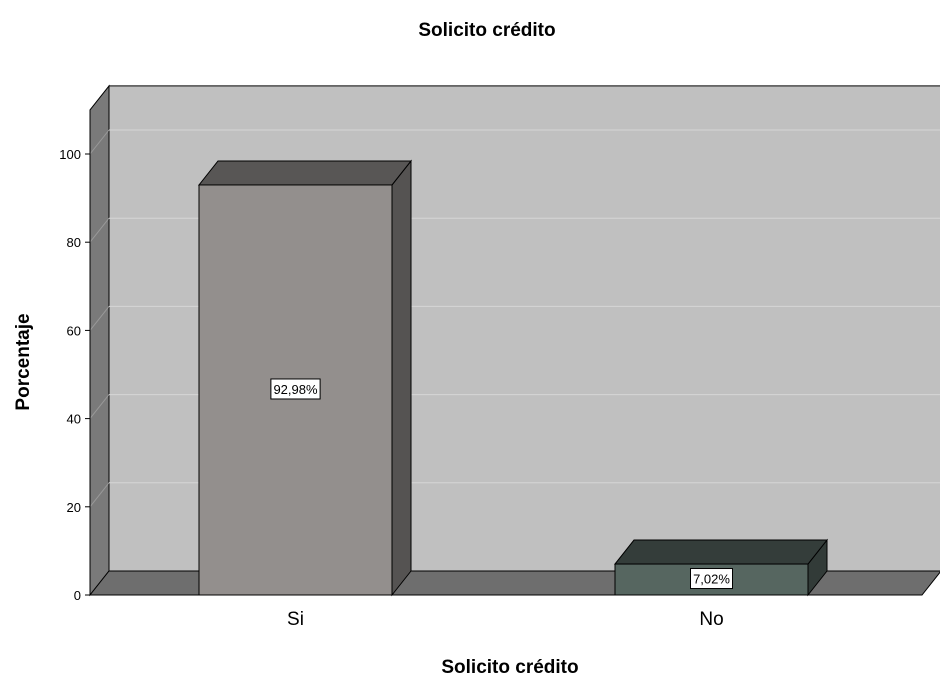 Image resolution: width=940 pixels, height=675 pixels. Describe the element at coordinates (711, 619) in the screenshot. I see `x-tick-label: No` at that location.